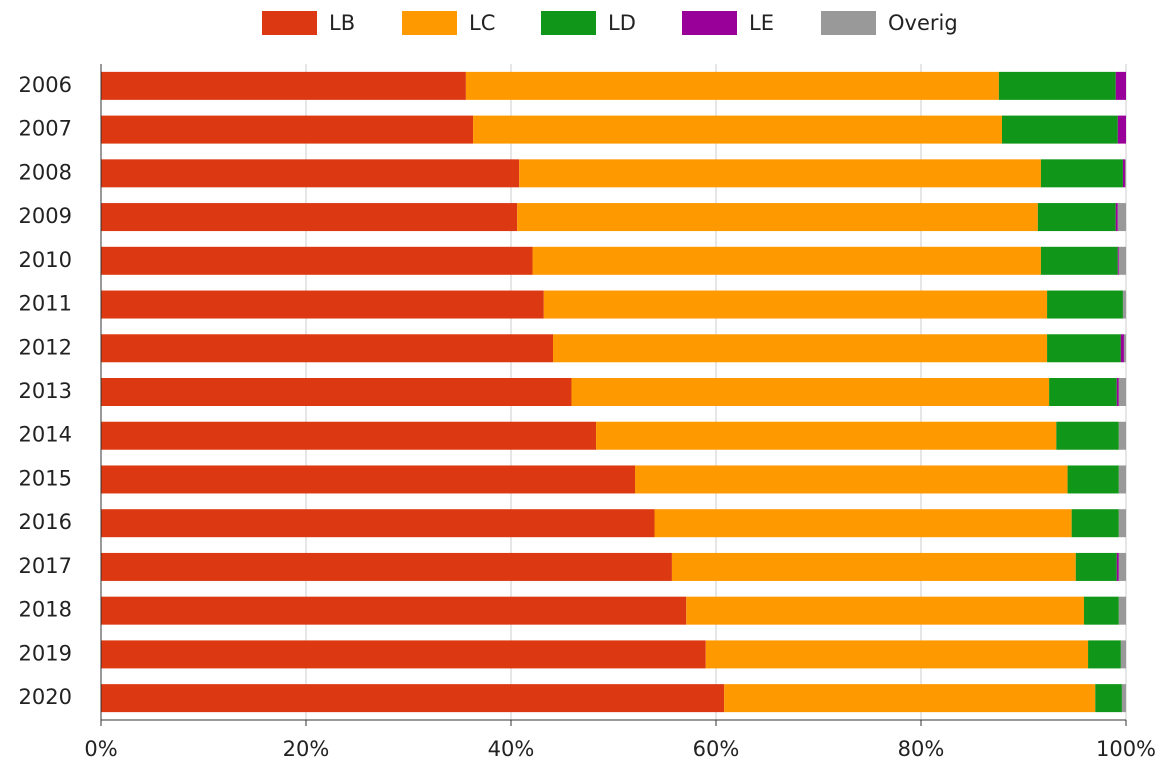 The width and height of the screenshot is (1167, 765). I want to click on legend-label: LB, so click(342, 23).